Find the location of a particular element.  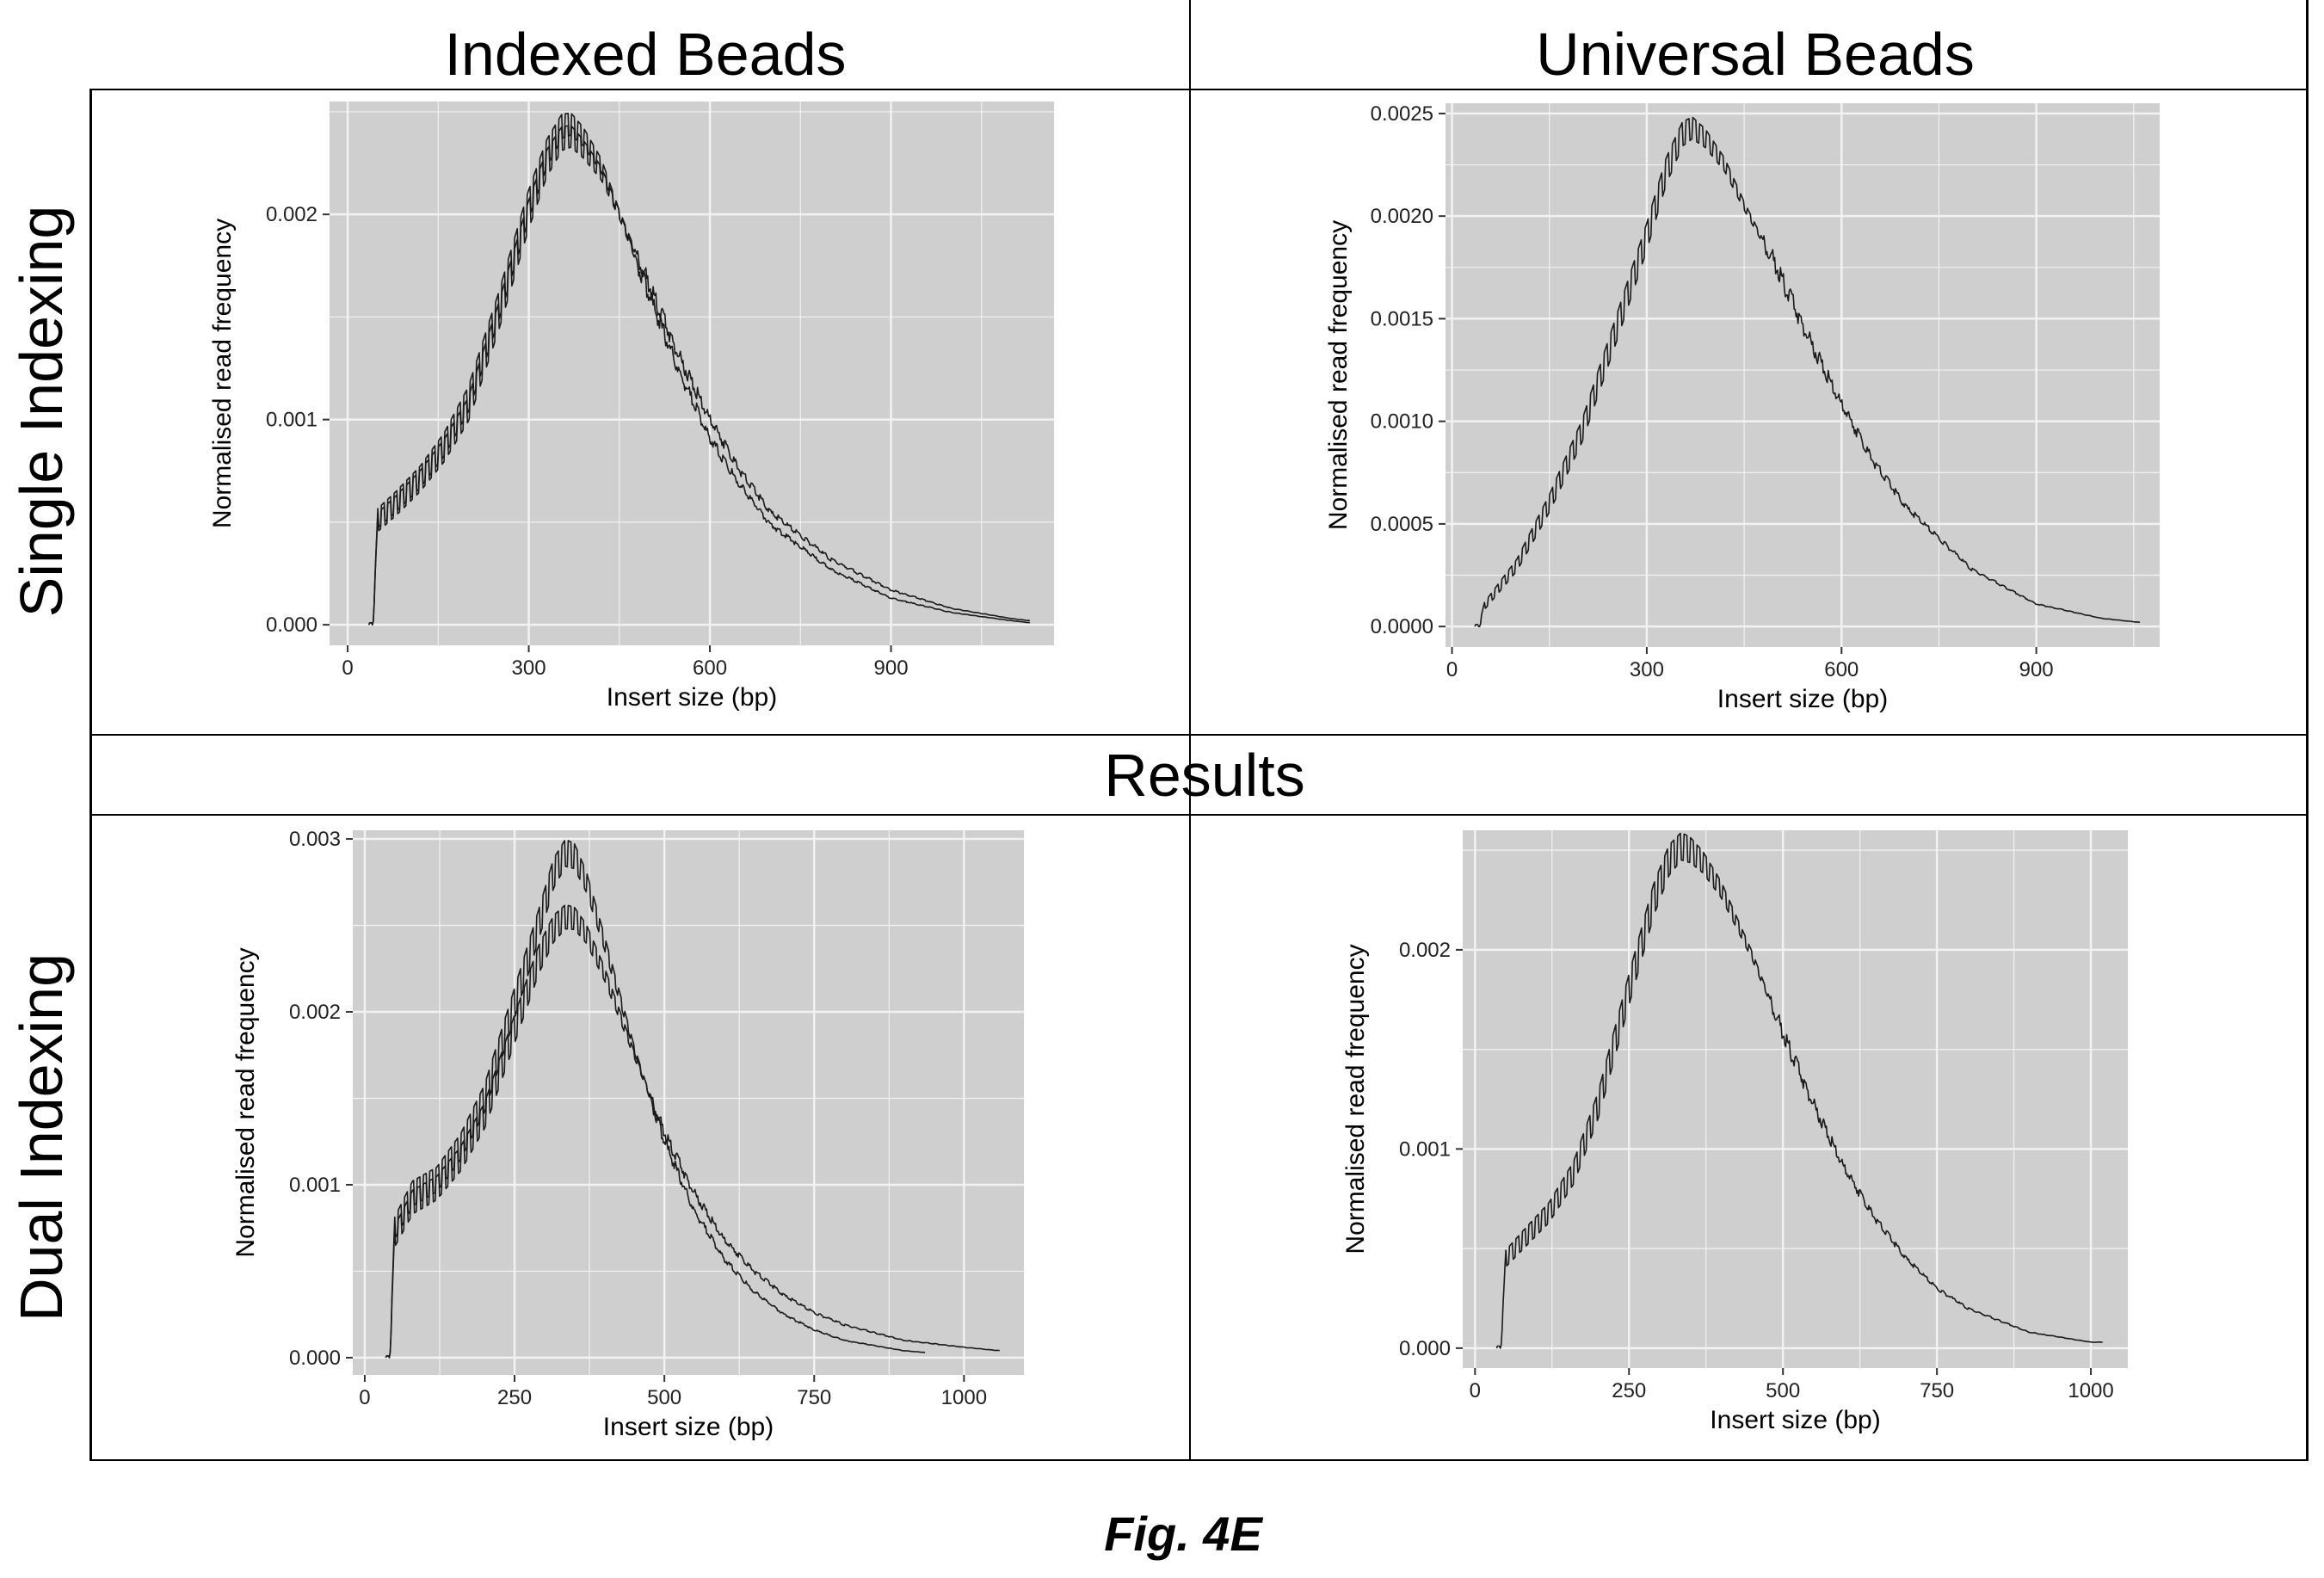

frame-line-results-top is located at coordinates (1199, 735).